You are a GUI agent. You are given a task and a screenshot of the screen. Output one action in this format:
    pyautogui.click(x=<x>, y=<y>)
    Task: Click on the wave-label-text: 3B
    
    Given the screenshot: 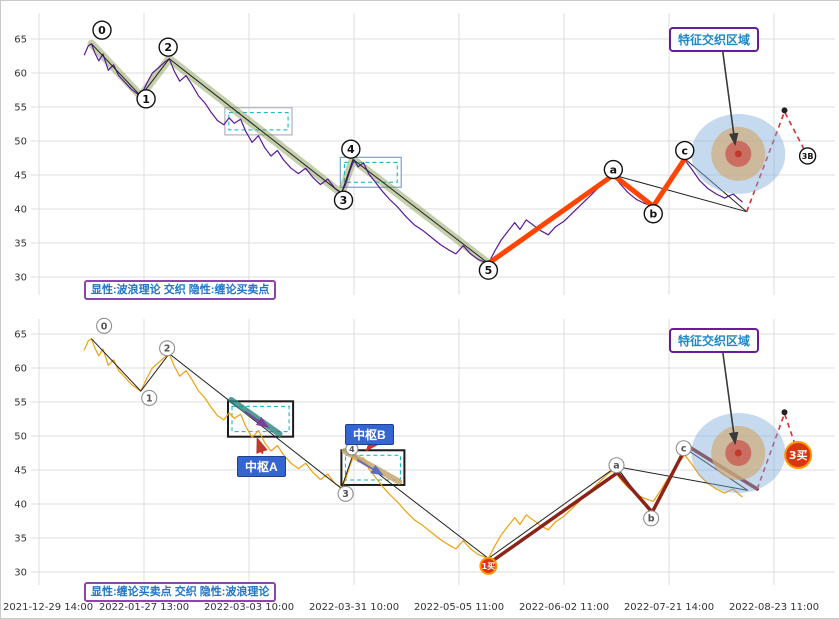 What is the action you would take?
    pyautogui.click(x=808, y=156)
    